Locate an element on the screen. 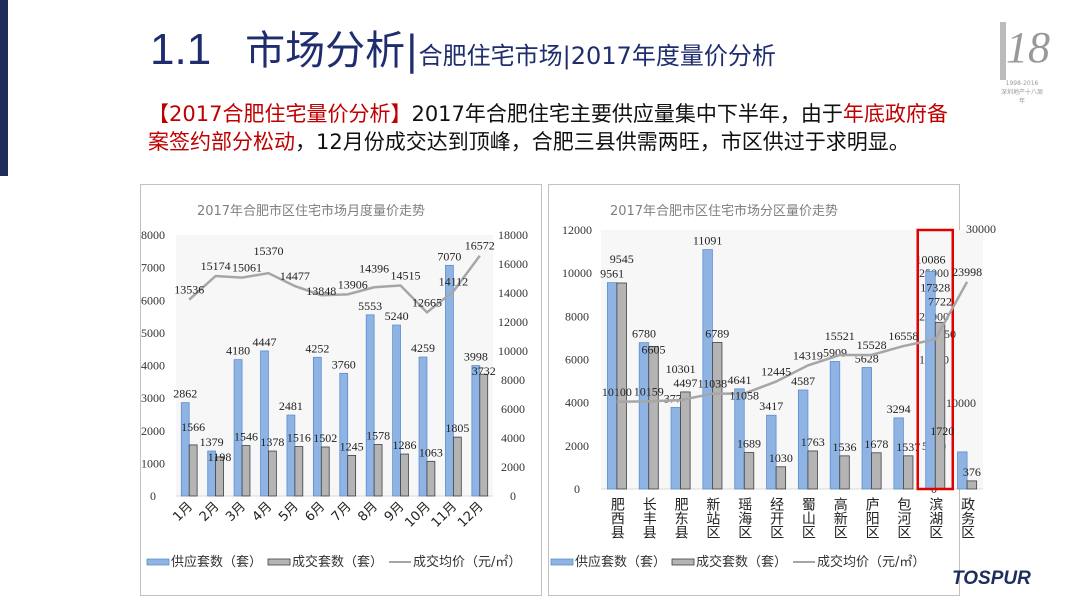 The width and height of the screenshot is (1080, 608). category-label: 肥西县 is located at coordinates (617, 518).